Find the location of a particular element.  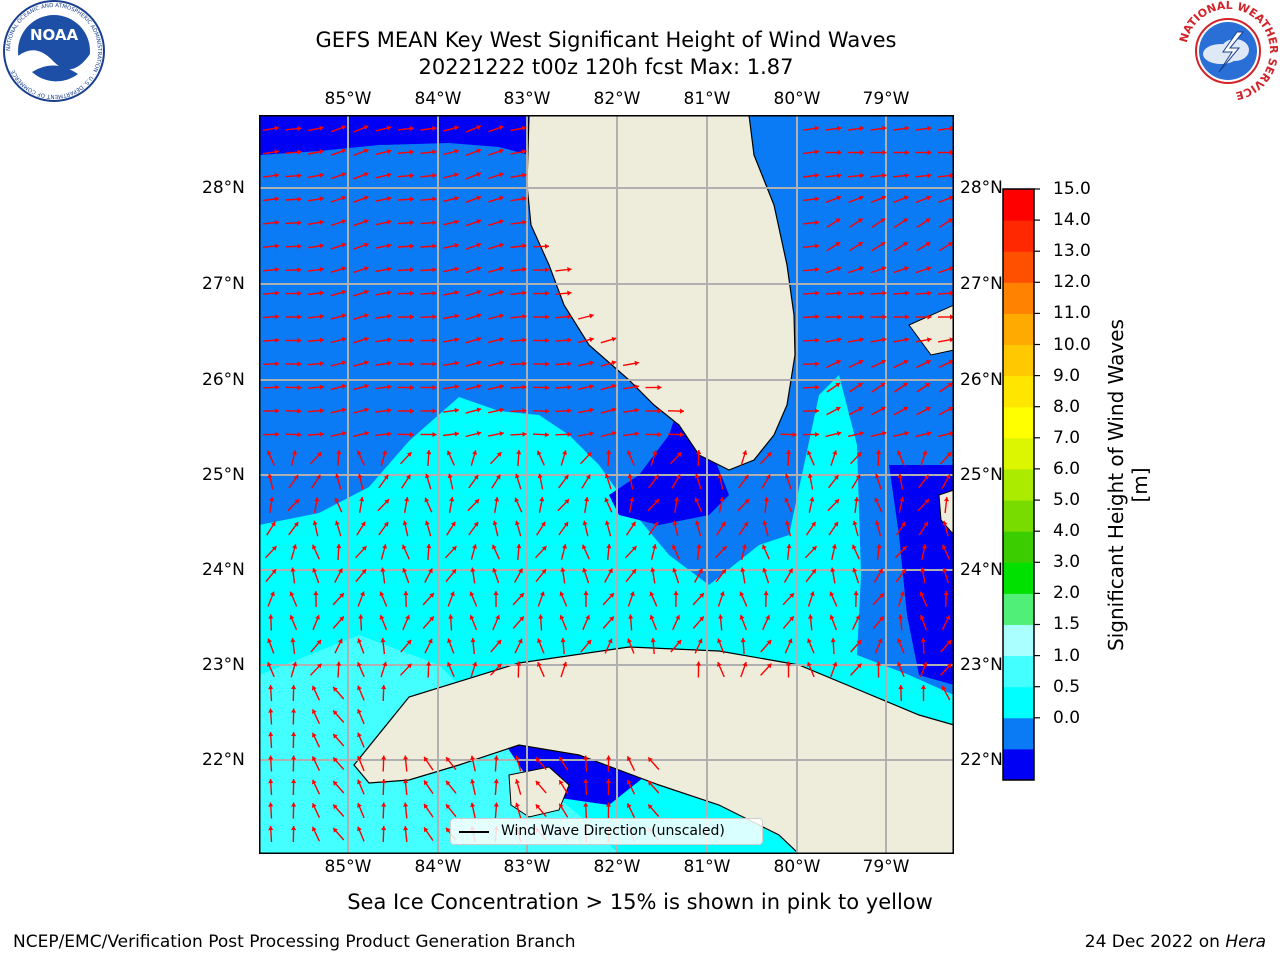

lon-label-bottom-83w: 83°W is located at coordinates (527, 867).